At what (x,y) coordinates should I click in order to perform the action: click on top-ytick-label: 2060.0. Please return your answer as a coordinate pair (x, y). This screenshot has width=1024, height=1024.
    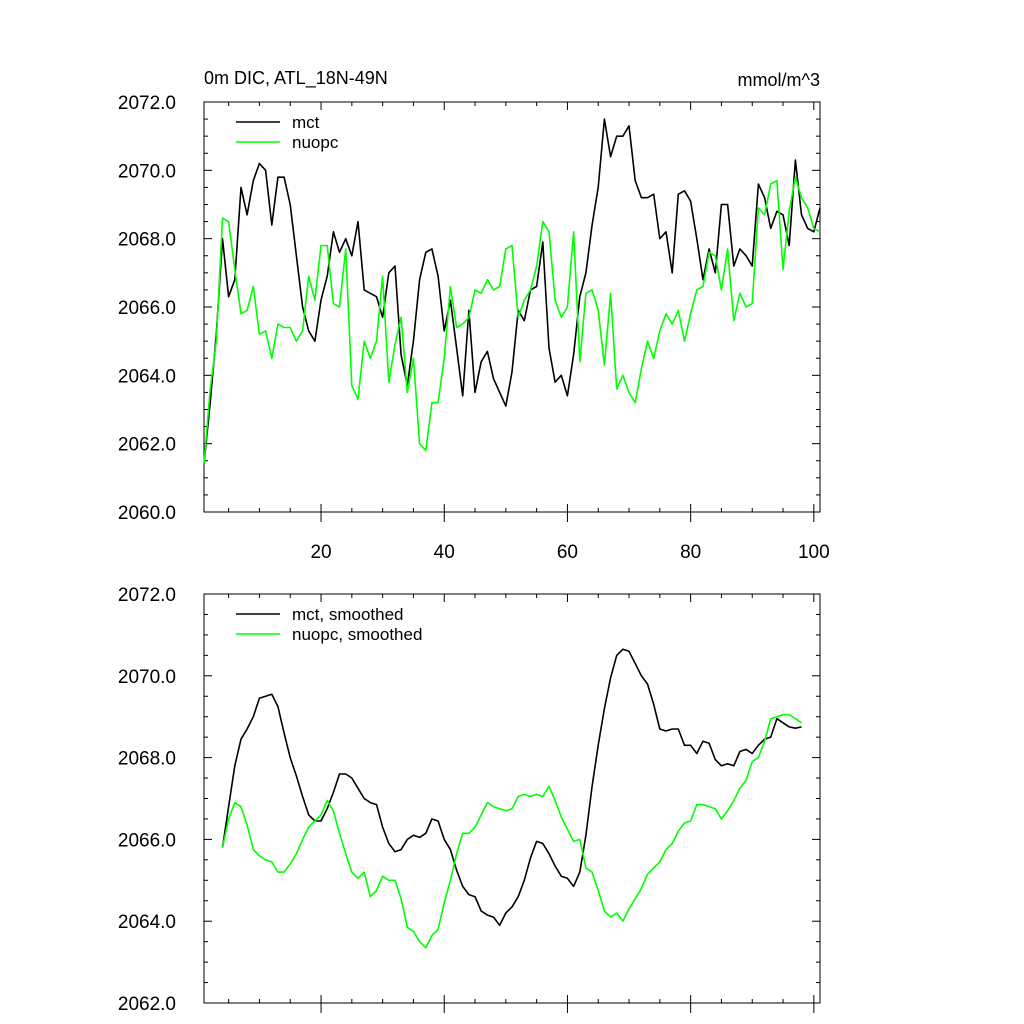
    Looking at the image, I should click on (147, 513).